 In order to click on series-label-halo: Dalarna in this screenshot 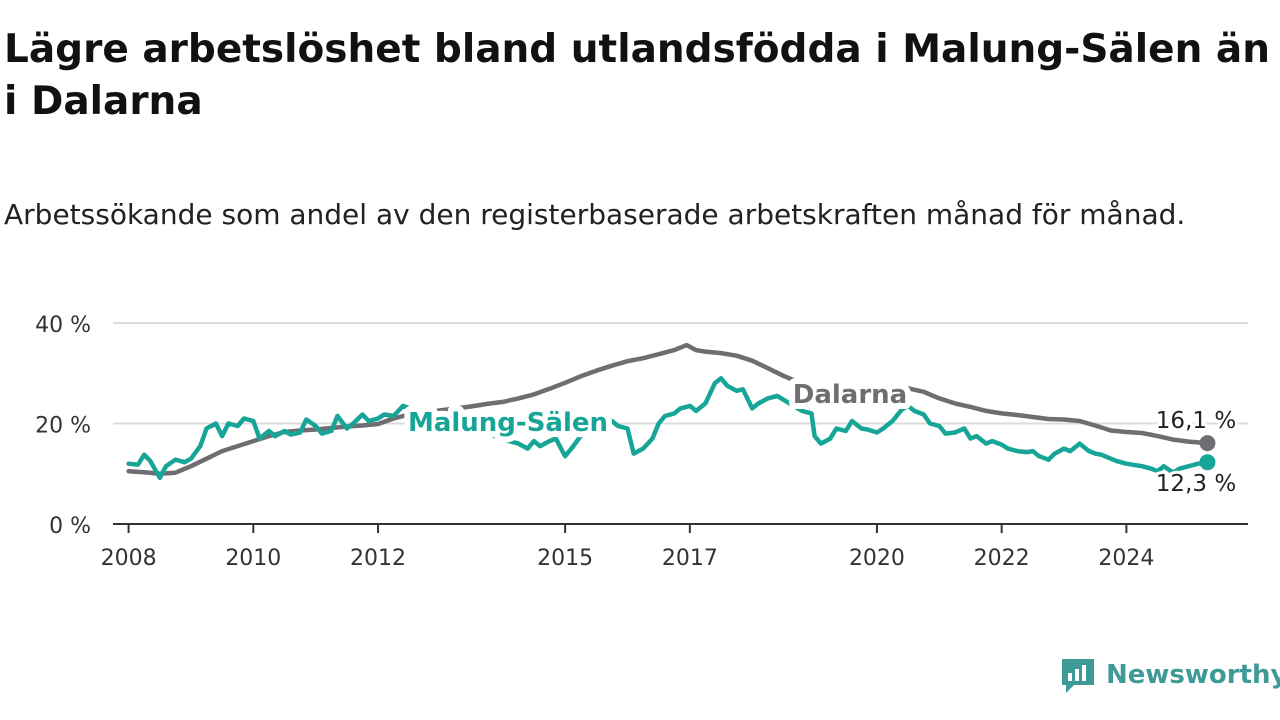, I will do `click(850, 395)`.